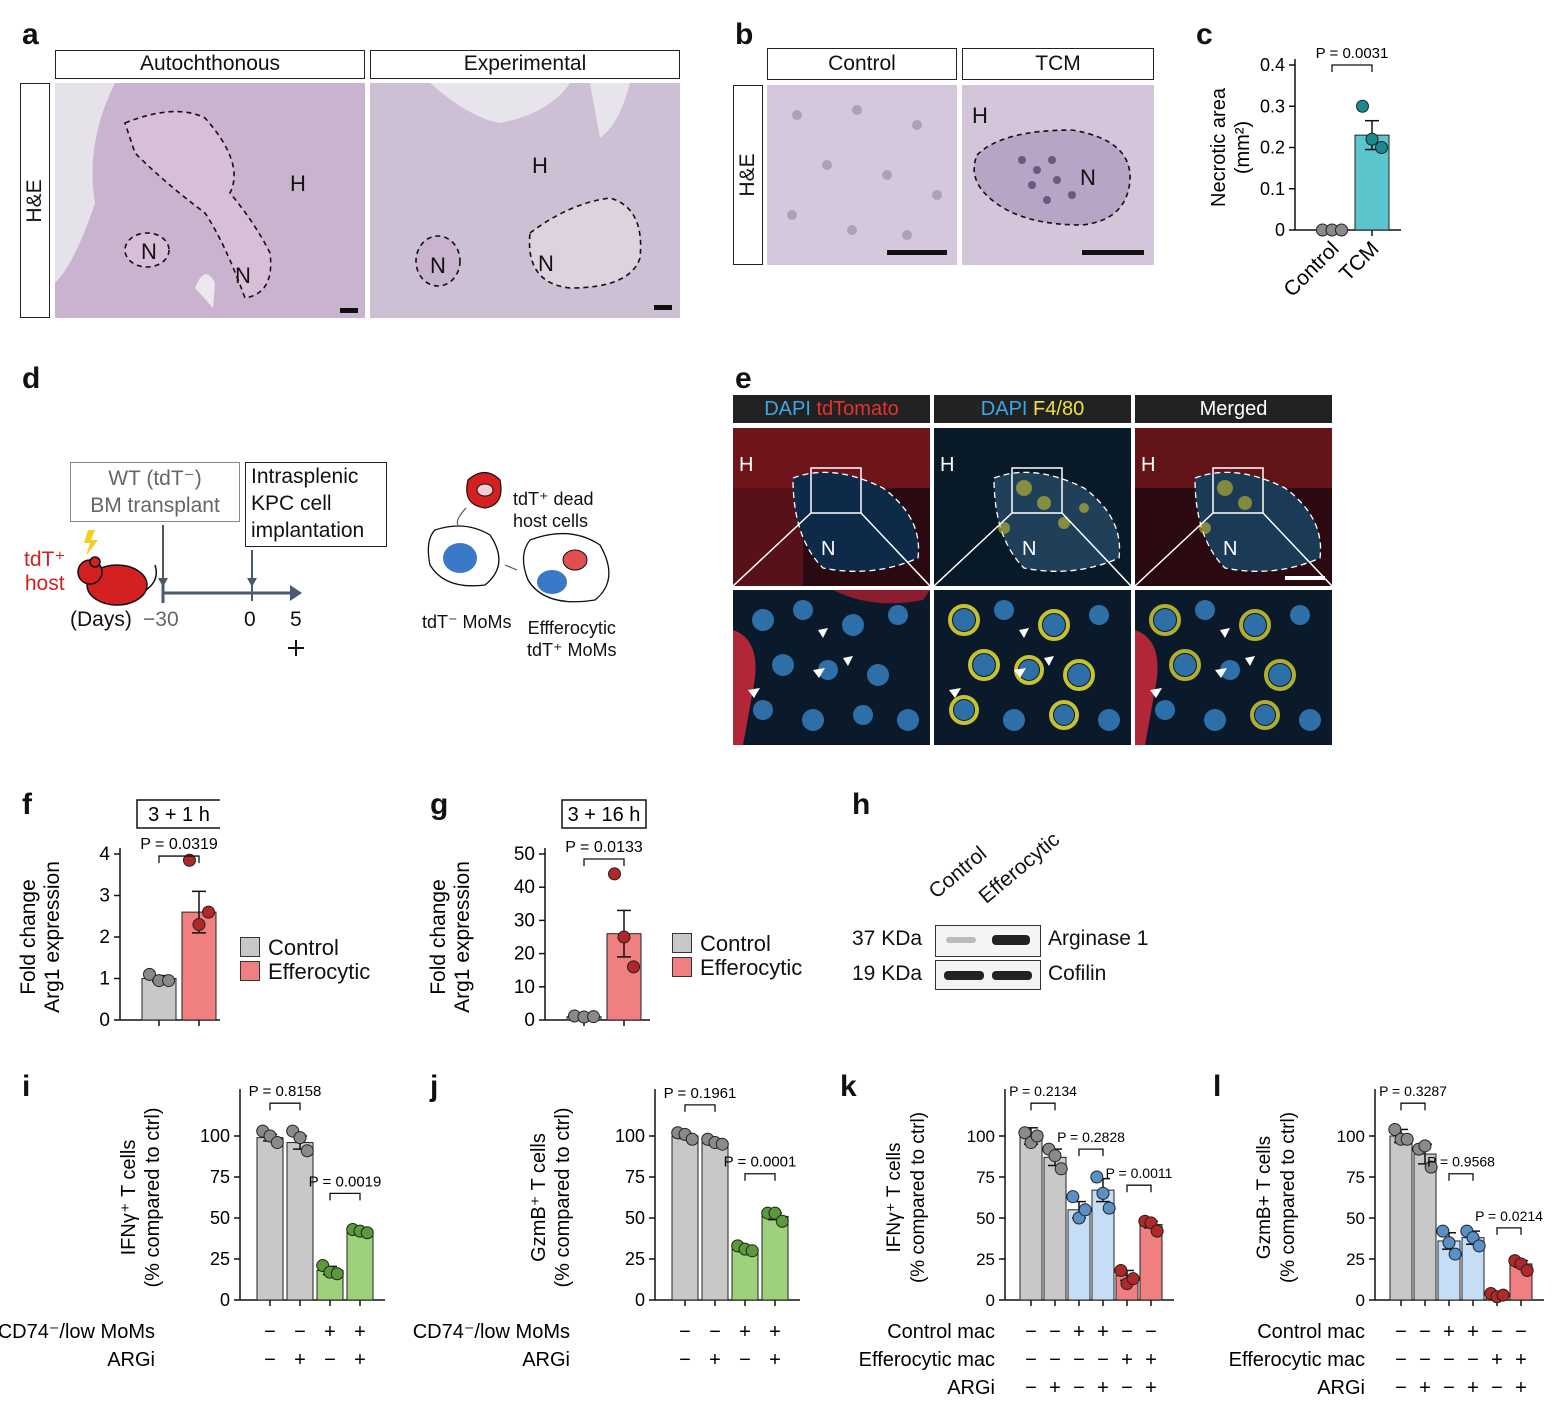 The width and height of the screenshot is (1553, 1406). Describe the element at coordinates (743, 378) in the screenshot. I see `panel-label-e: e` at that location.